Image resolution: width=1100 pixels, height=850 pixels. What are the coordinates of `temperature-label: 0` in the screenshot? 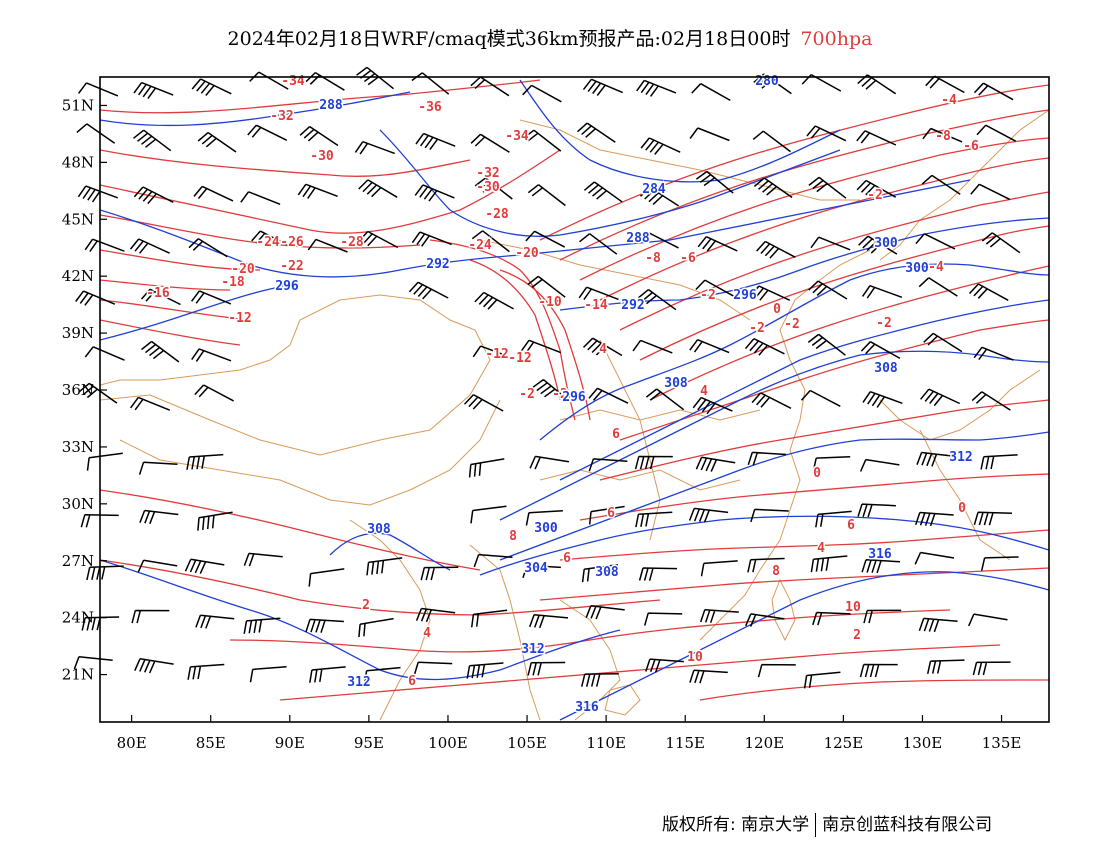 It's located at (817, 473).